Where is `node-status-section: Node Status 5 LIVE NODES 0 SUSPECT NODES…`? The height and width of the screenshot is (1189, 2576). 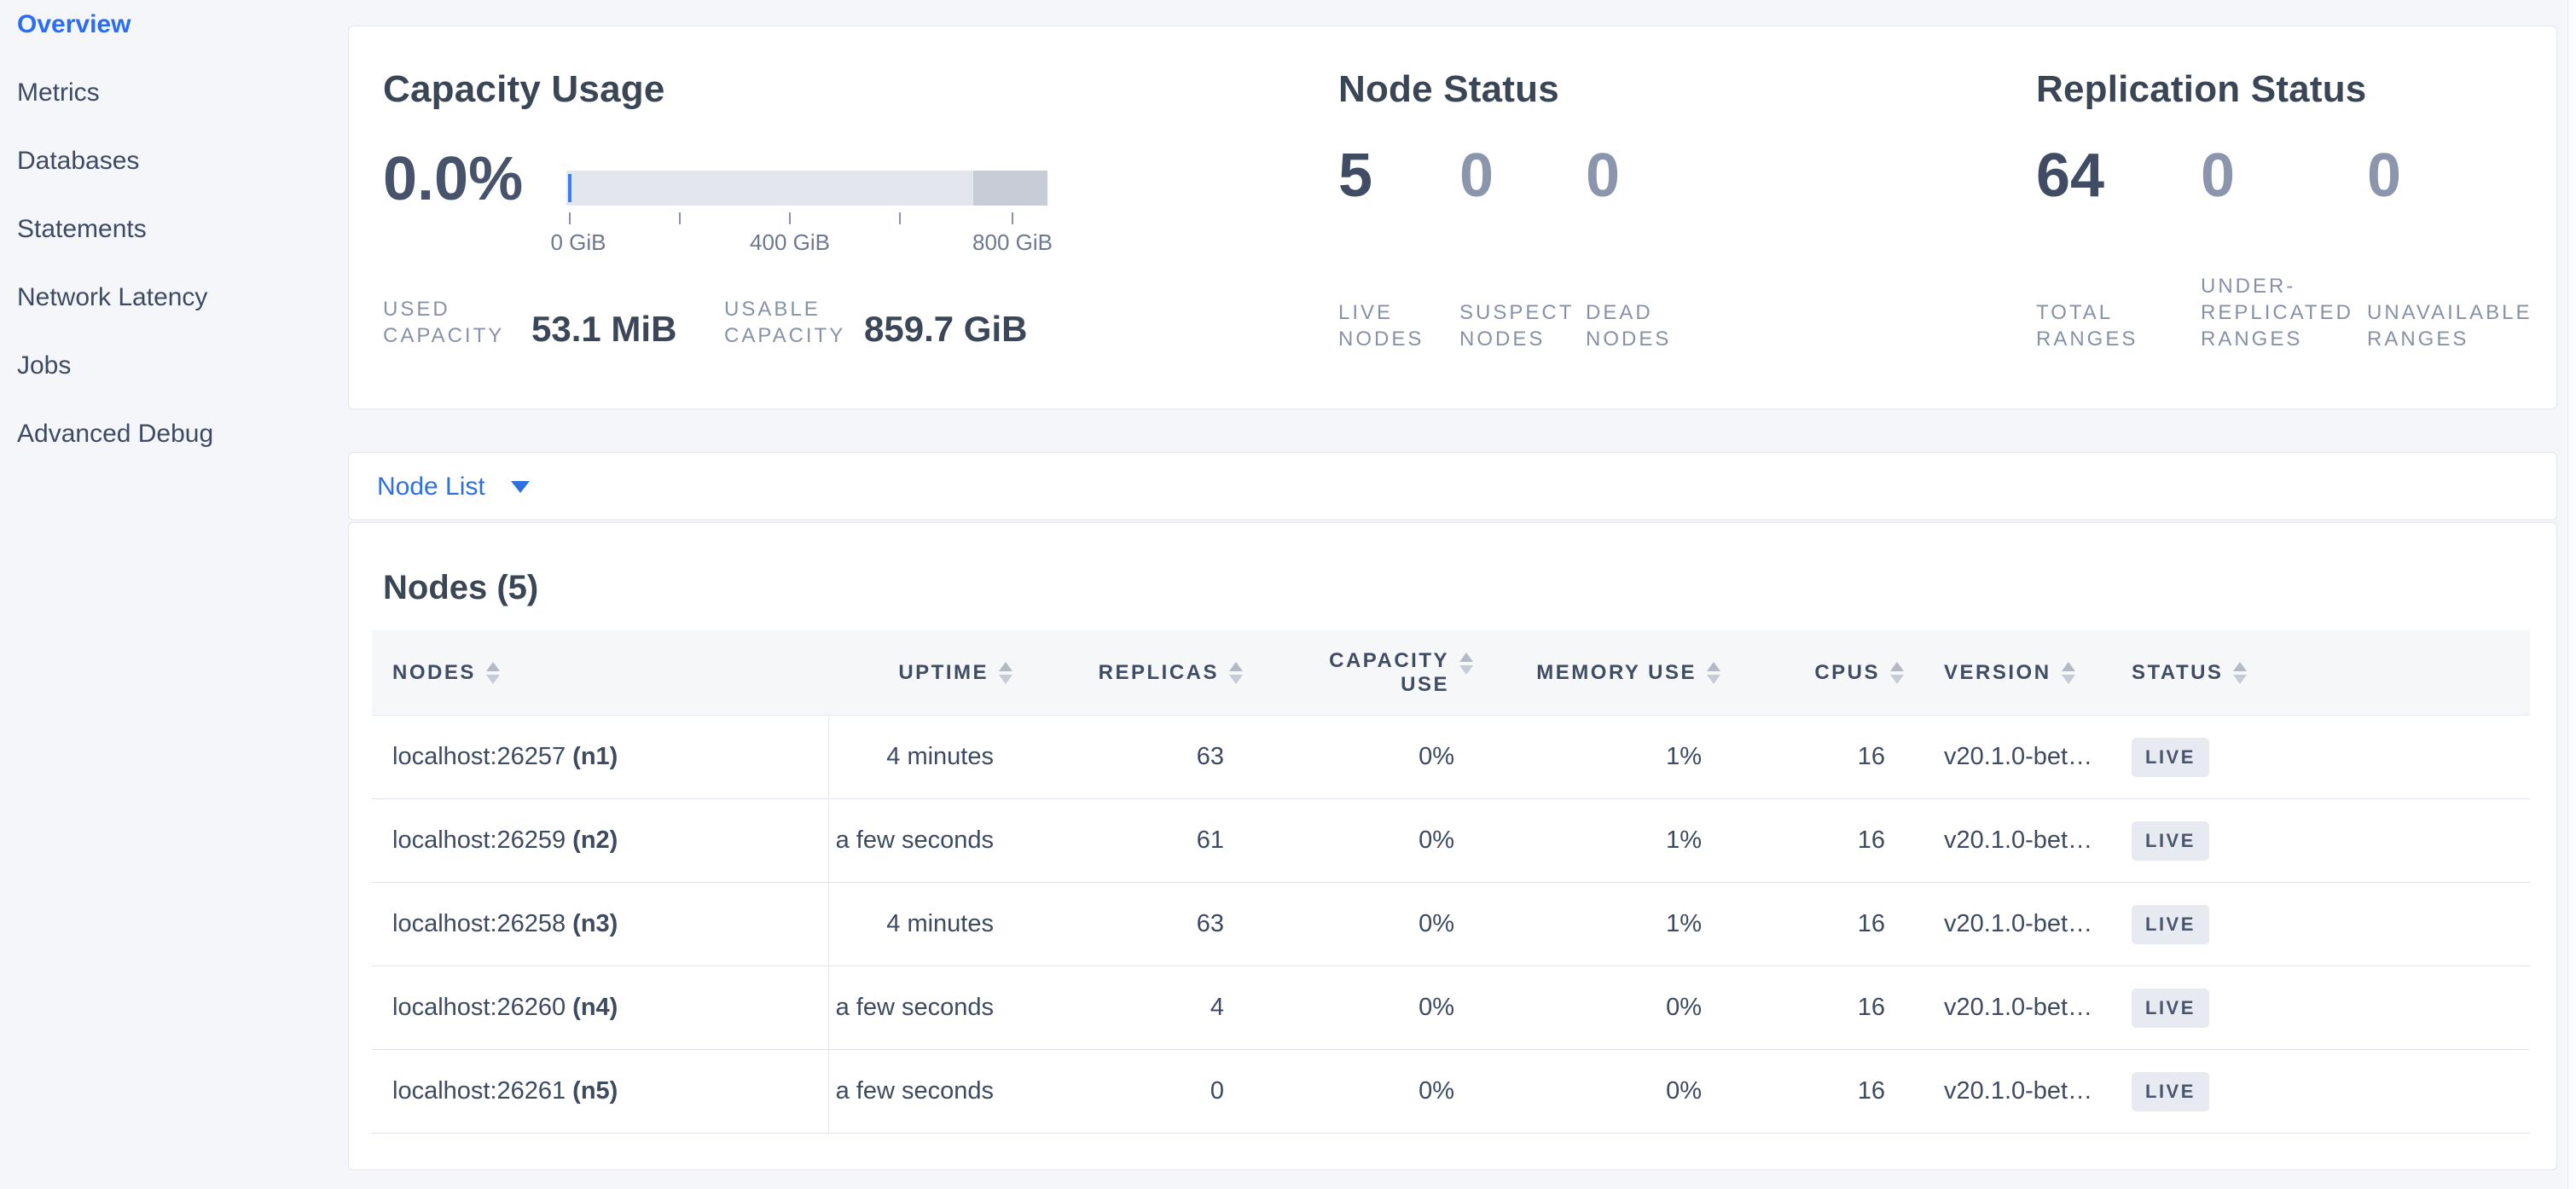
node-status-section: Node Status 5 LIVE NODES 0 SUSPECT NODES… is located at coordinates (1553, 218).